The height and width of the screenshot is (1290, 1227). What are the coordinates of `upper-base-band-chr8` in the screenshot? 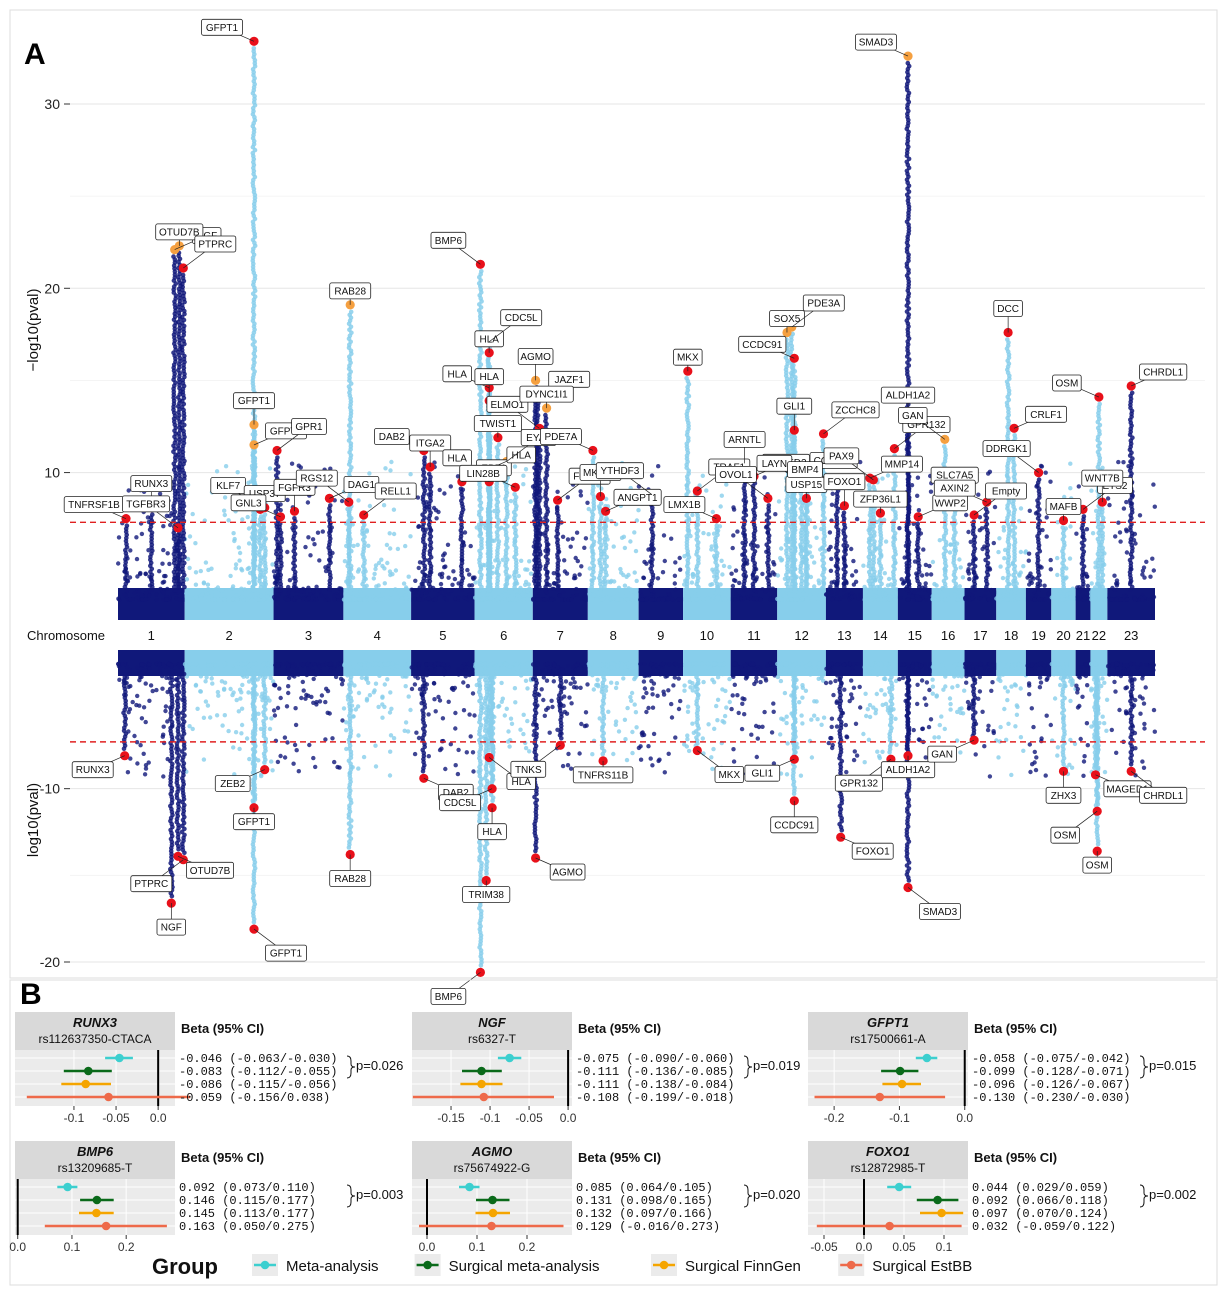 It's located at (613, 604).